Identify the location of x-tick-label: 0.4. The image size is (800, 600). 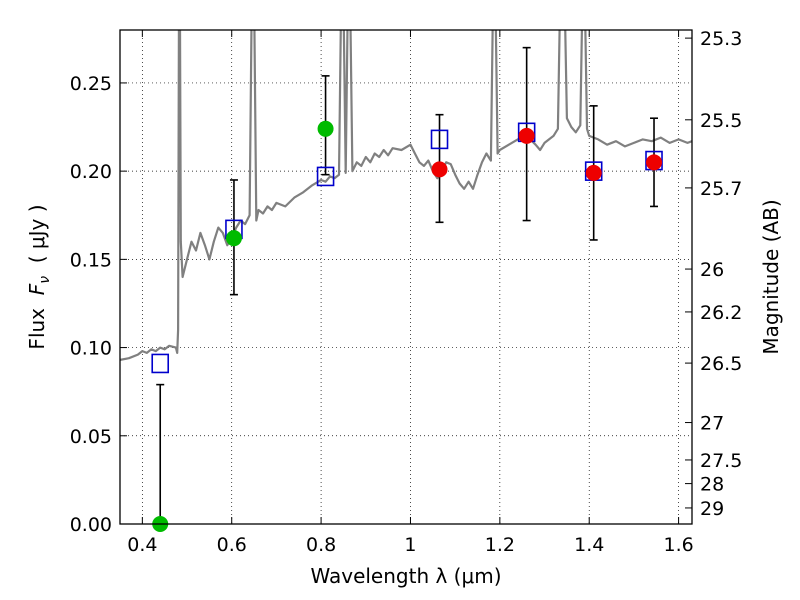
(142, 545).